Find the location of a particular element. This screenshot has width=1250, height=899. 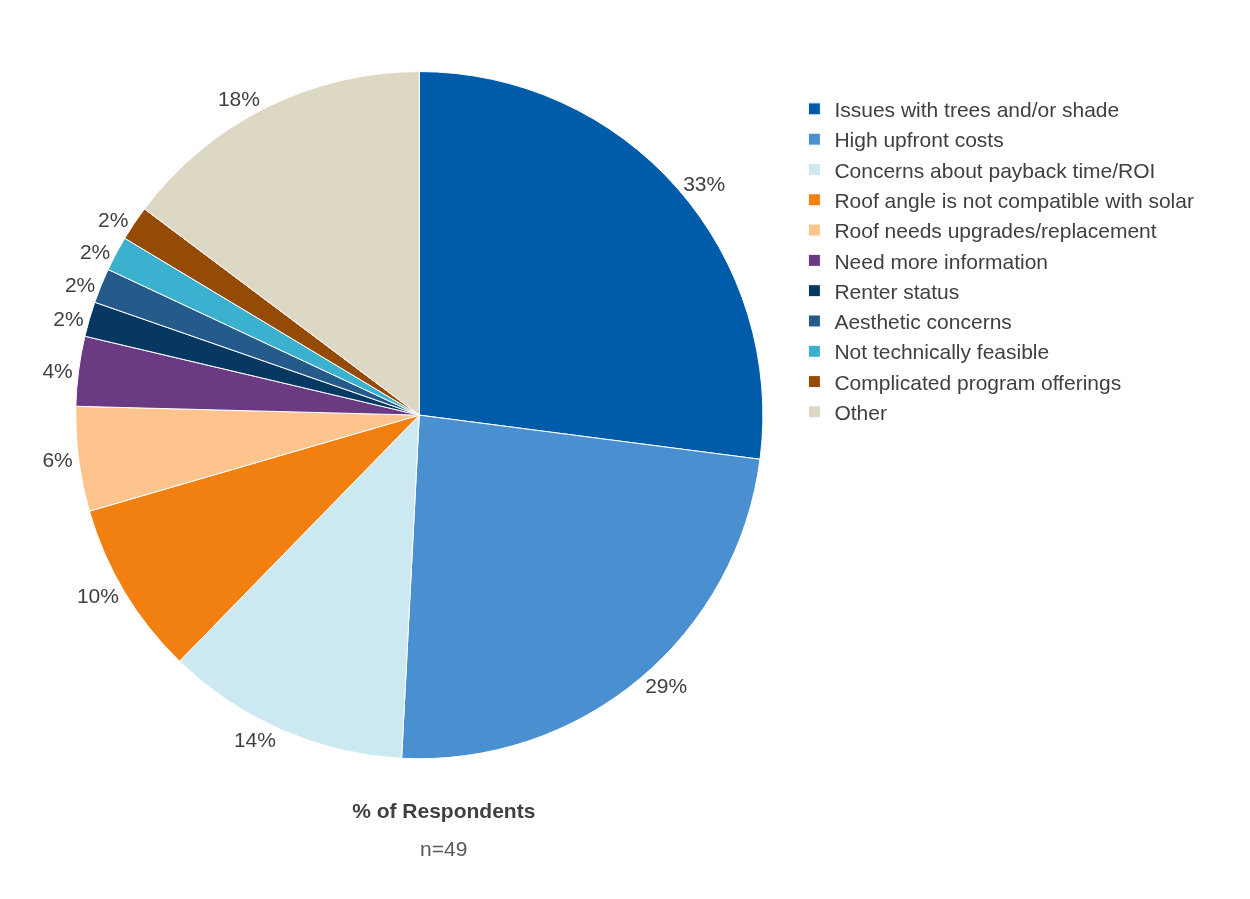

text: % of Respondents is located at coordinates (444, 811).